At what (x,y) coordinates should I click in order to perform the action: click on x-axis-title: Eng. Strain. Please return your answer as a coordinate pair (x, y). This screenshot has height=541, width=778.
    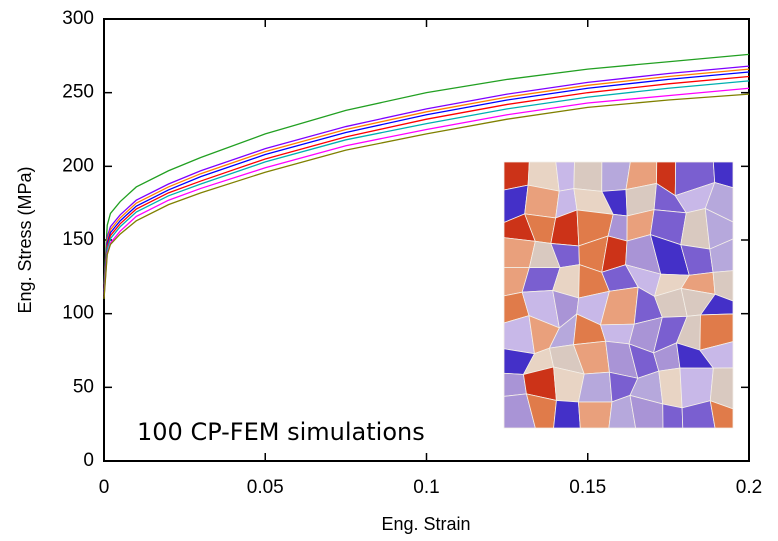
    Looking at the image, I should click on (425, 524).